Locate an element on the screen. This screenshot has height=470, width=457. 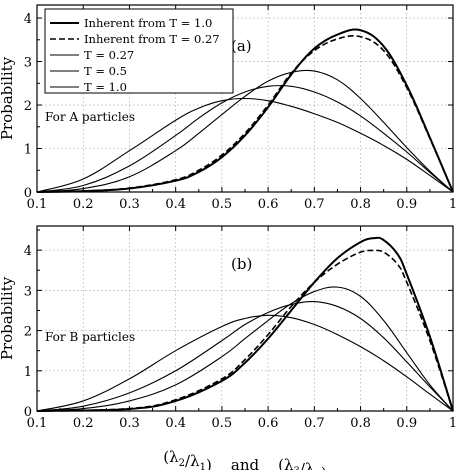
panel-a-annotation: For A particles is located at coordinates (90, 117).